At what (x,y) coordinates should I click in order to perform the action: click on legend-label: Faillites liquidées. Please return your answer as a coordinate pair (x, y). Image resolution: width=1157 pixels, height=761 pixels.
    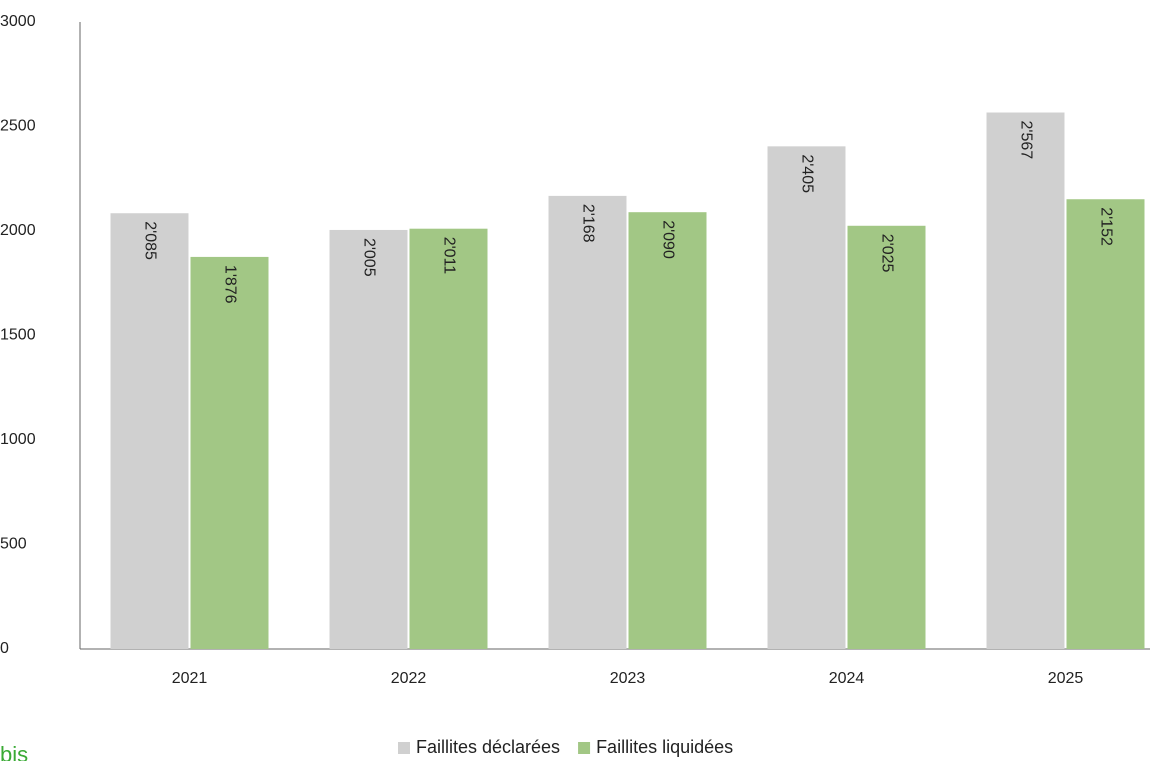
    Looking at the image, I should click on (664, 747).